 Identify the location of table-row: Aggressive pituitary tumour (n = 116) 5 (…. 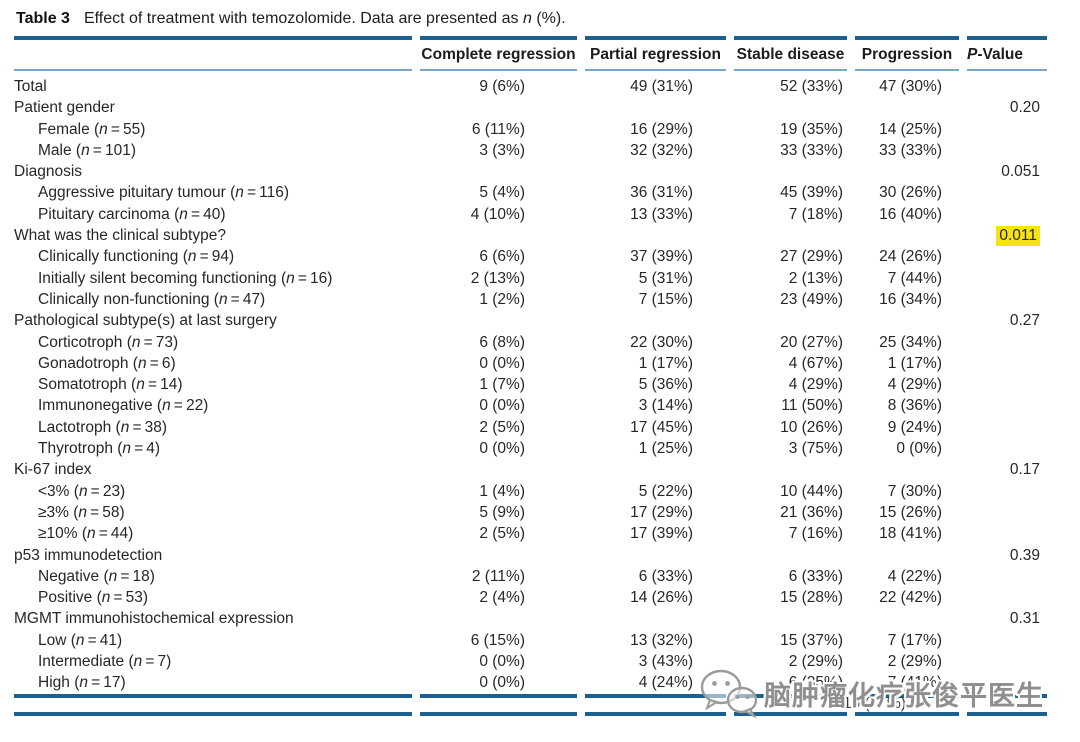
(530, 192).